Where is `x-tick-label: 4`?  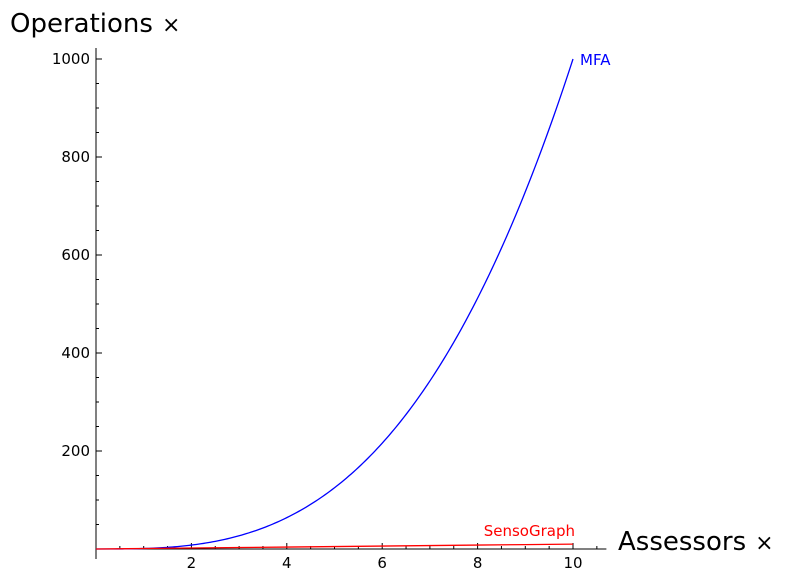
x-tick-label: 4 is located at coordinates (287, 563).